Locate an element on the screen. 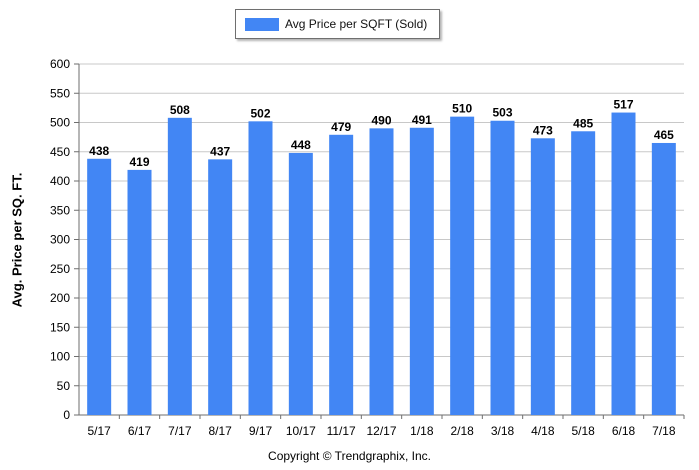 The image size is (699, 470). data-label: 448 is located at coordinates (301, 145).